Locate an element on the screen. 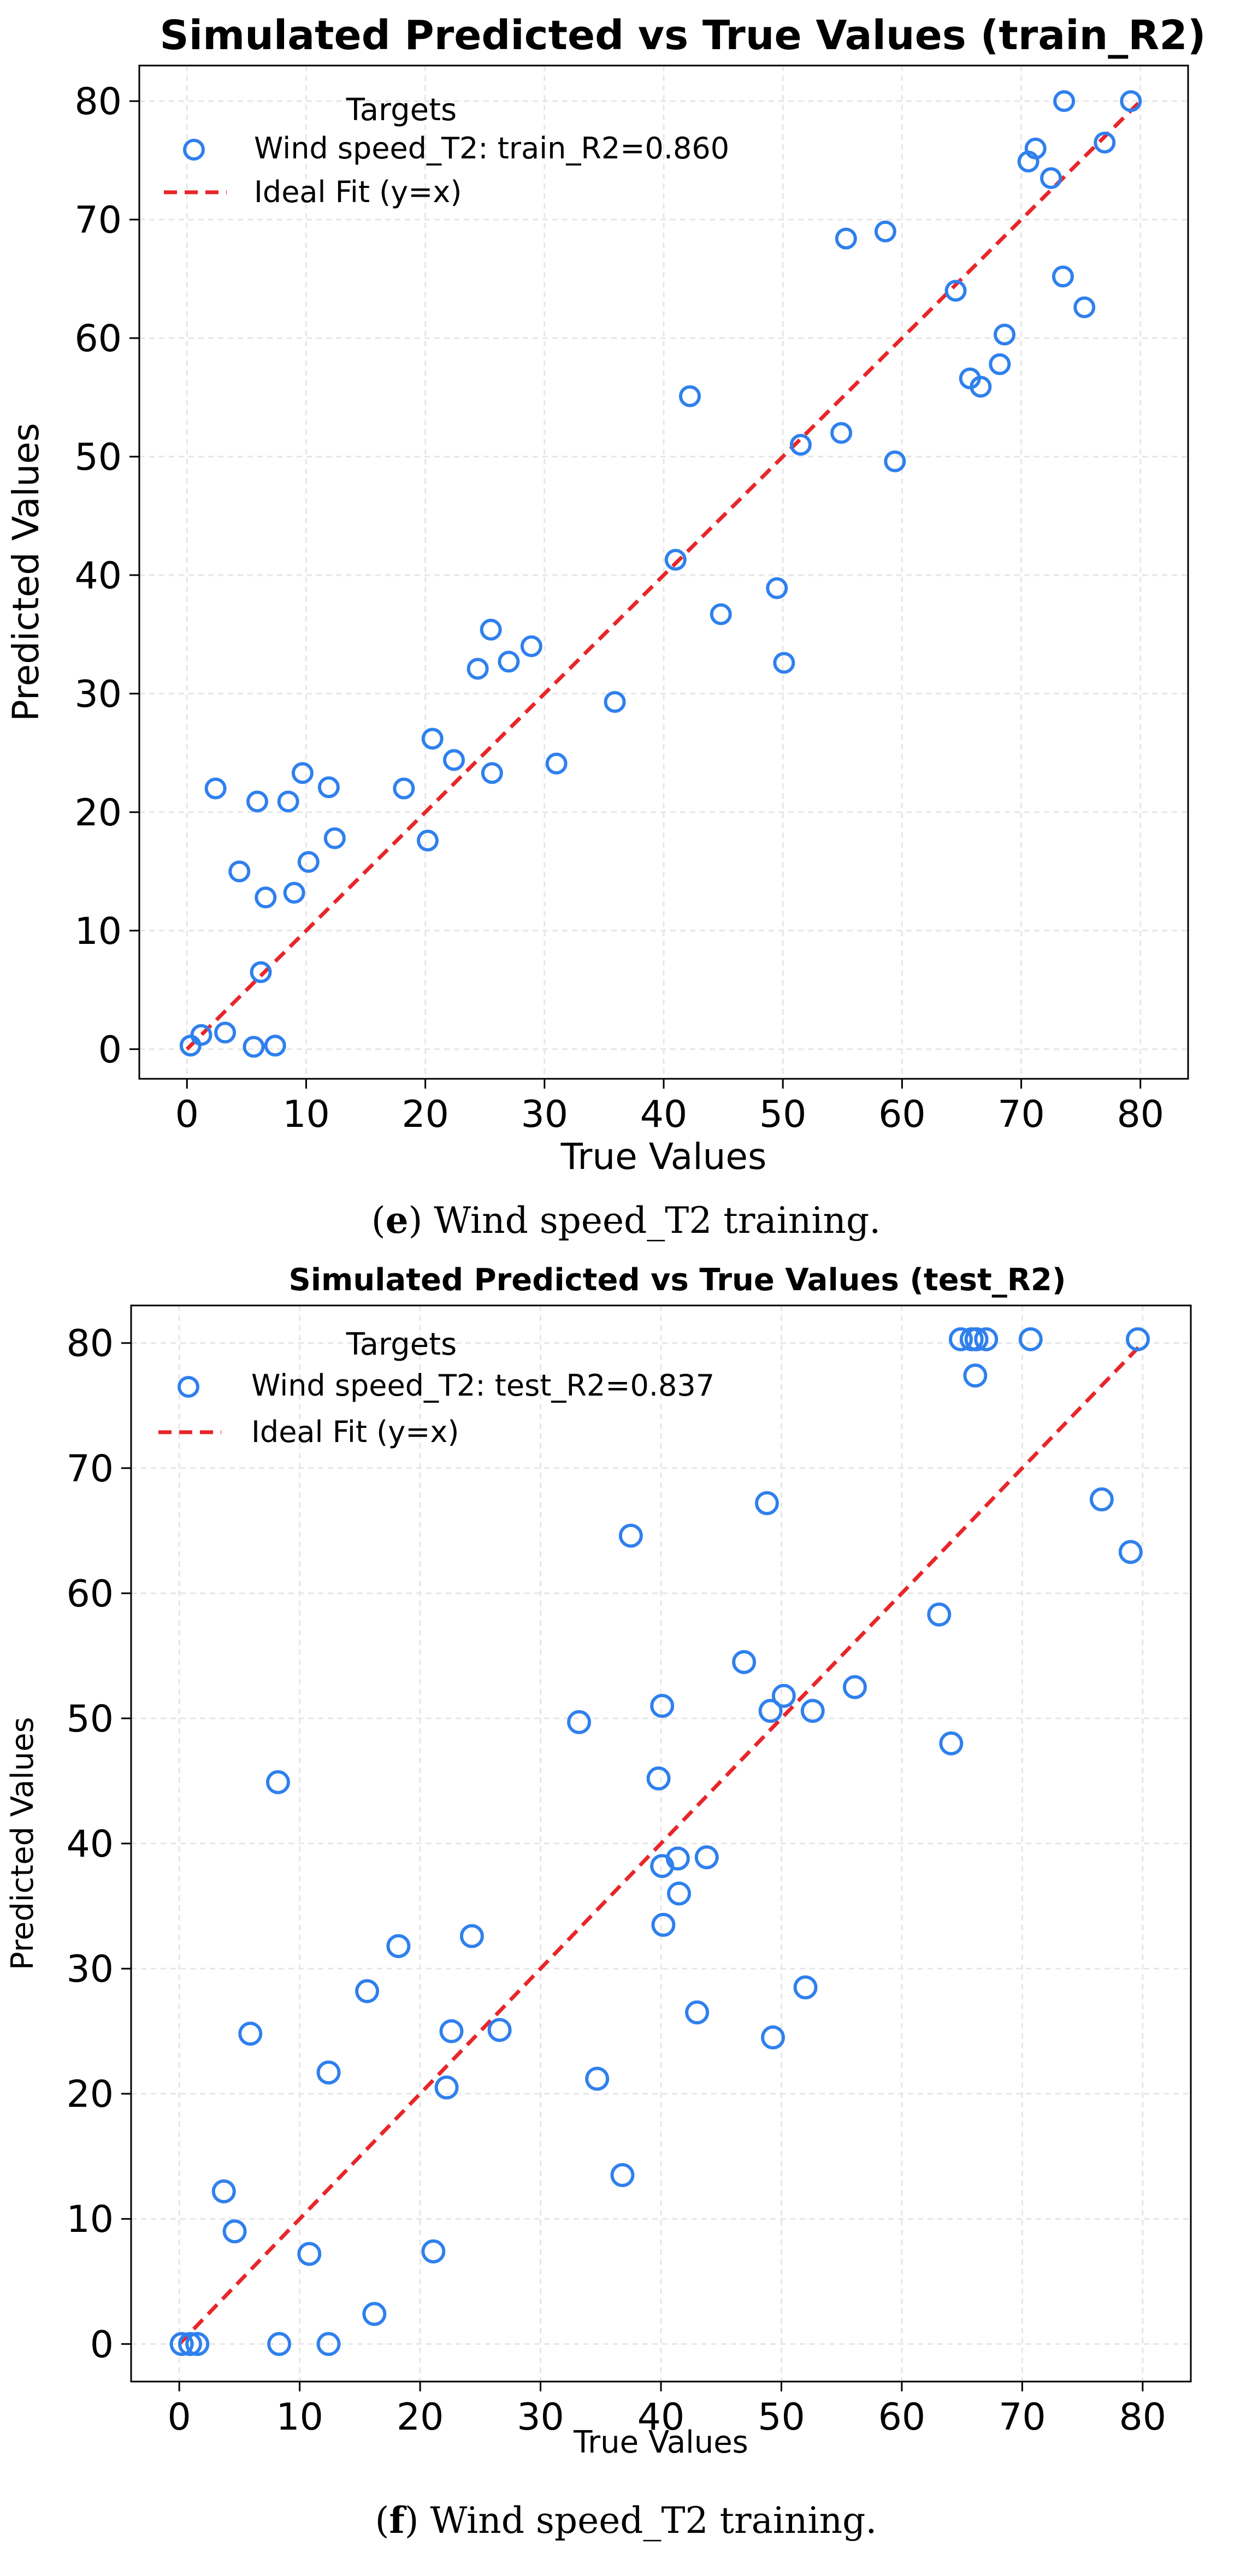 The image size is (1252, 2576). test-x-tick-label-70: 70 is located at coordinates (1022, 2417).